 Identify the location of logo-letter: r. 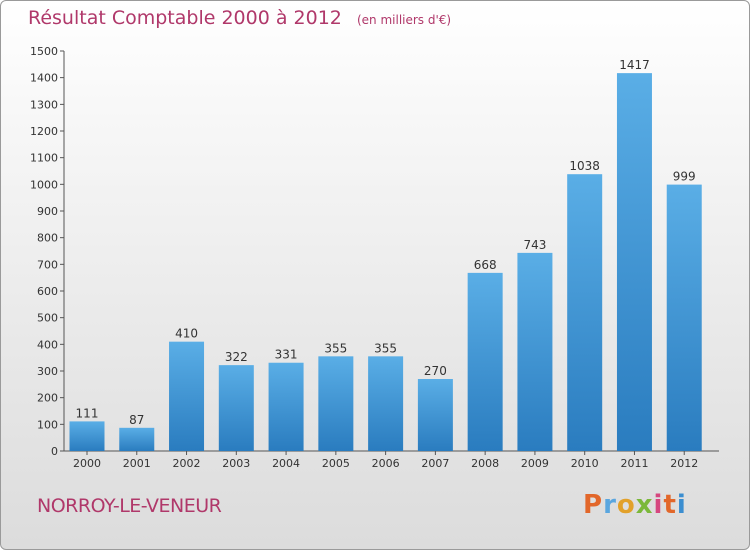
(610, 505).